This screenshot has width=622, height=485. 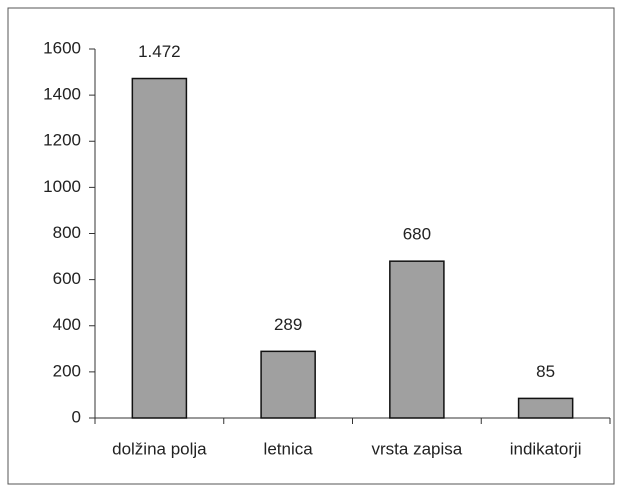 I want to click on y-tick-label: 1600, so click(x=62, y=47).